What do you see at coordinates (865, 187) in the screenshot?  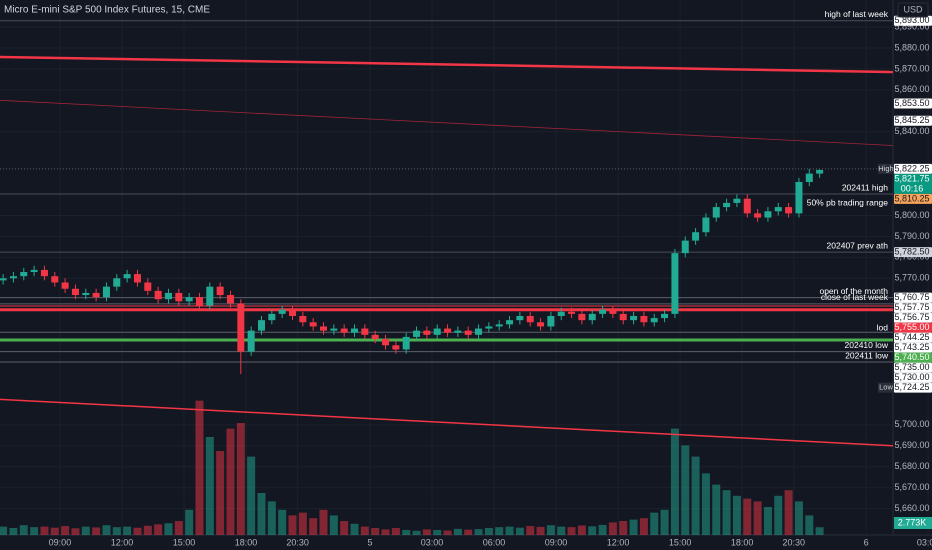 I see `level-label: 202411 high` at bounding box center [865, 187].